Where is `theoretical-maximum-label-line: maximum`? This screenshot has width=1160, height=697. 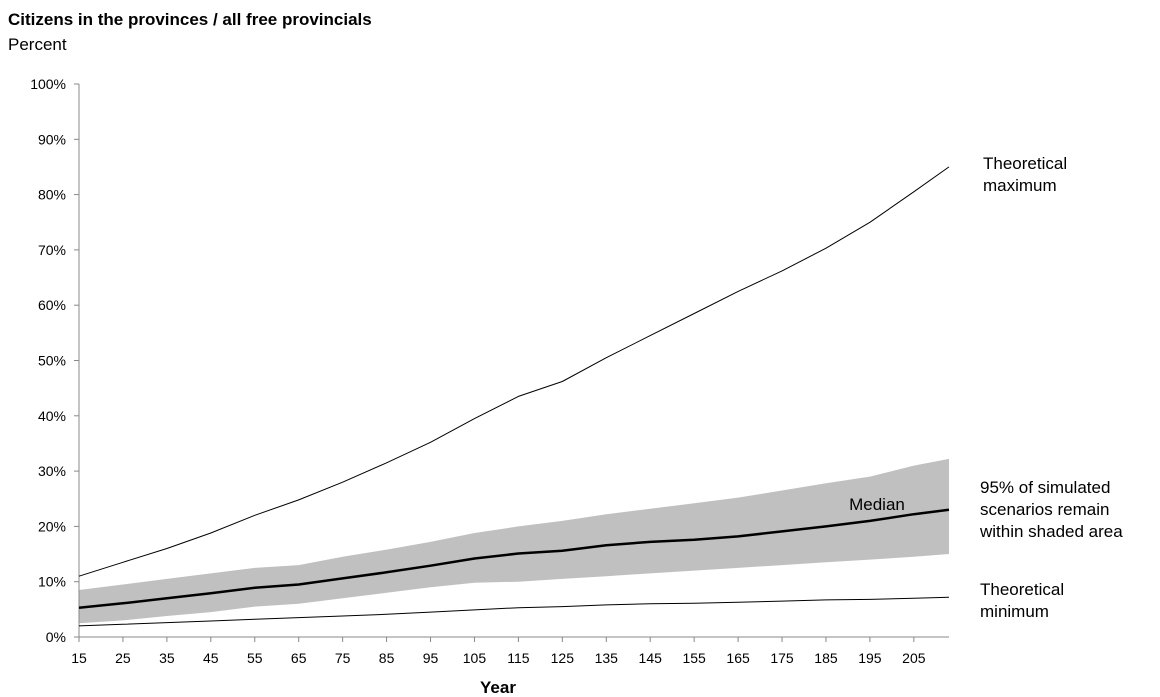 theoretical-maximum-label-line: maximum is located at coordinates (1020, 185).